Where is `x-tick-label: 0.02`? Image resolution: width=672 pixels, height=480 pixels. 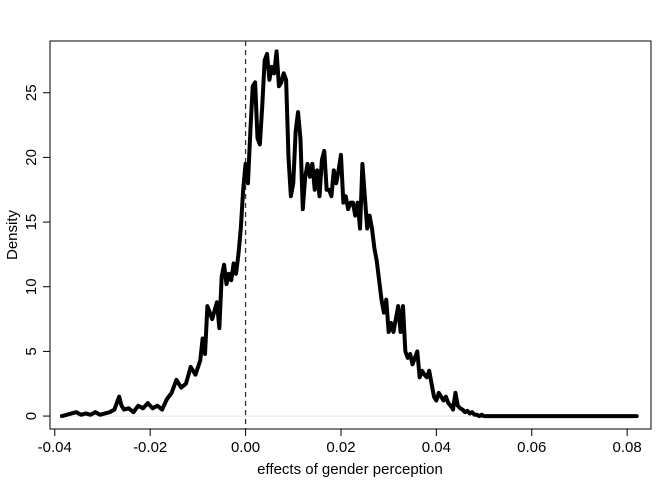 x-tick-label: 0.02 is located at coordinates (340, 447).